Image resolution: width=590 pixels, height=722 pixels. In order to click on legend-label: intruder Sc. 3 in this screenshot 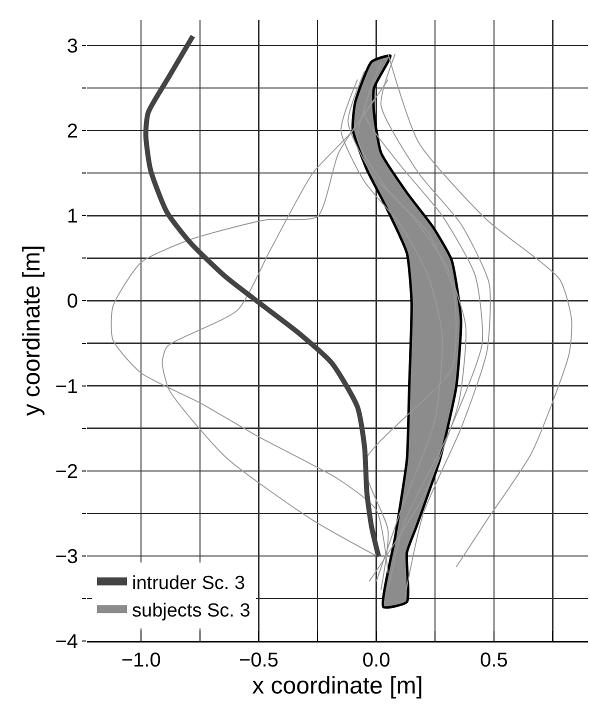, I will do `click(189, 583)`.